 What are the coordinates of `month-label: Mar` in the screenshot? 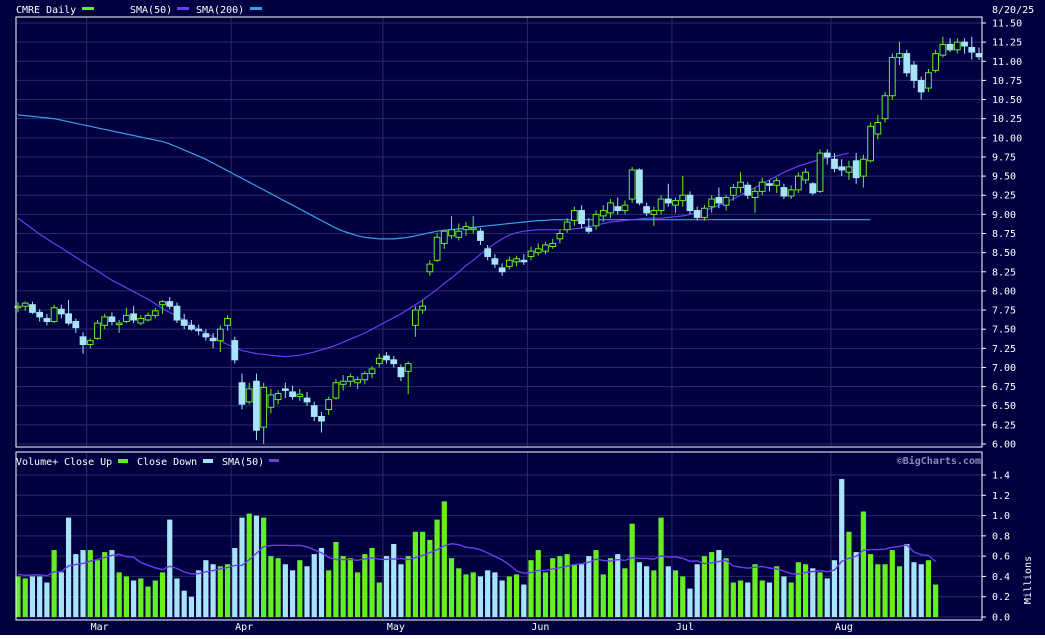 It's located at (100, 627).